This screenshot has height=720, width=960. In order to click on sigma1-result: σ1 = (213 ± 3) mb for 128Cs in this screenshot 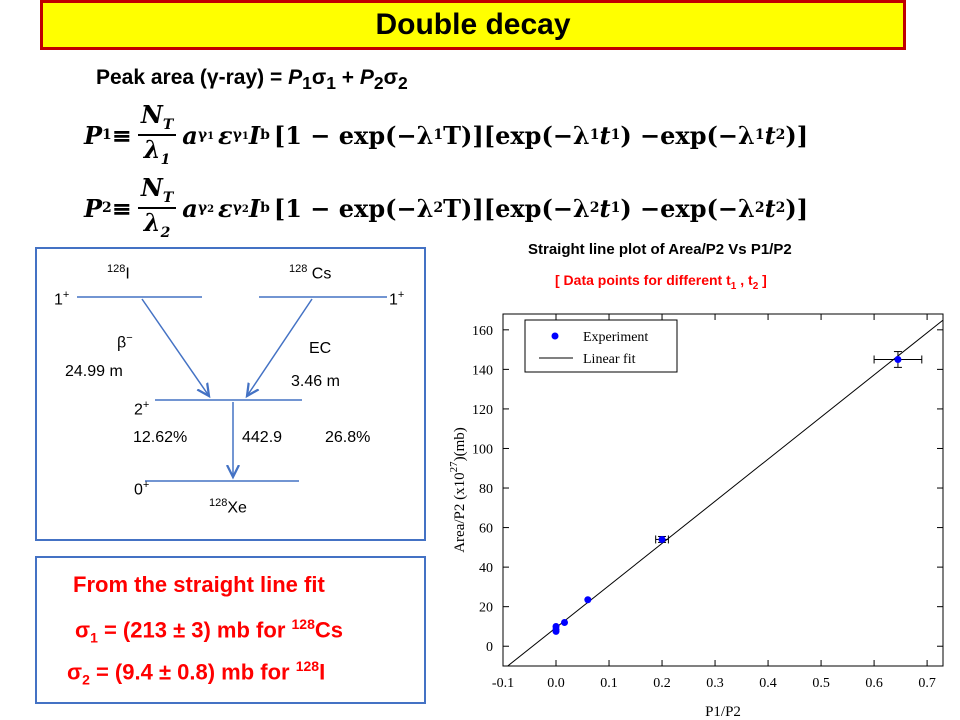, I will do `click(209, 631)`.